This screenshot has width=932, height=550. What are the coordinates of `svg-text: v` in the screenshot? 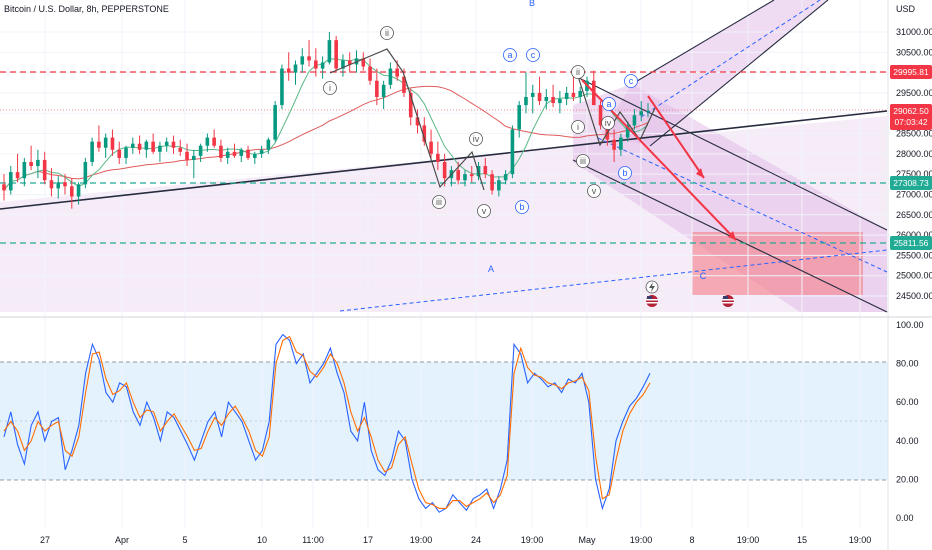 It's located at (484, 211).